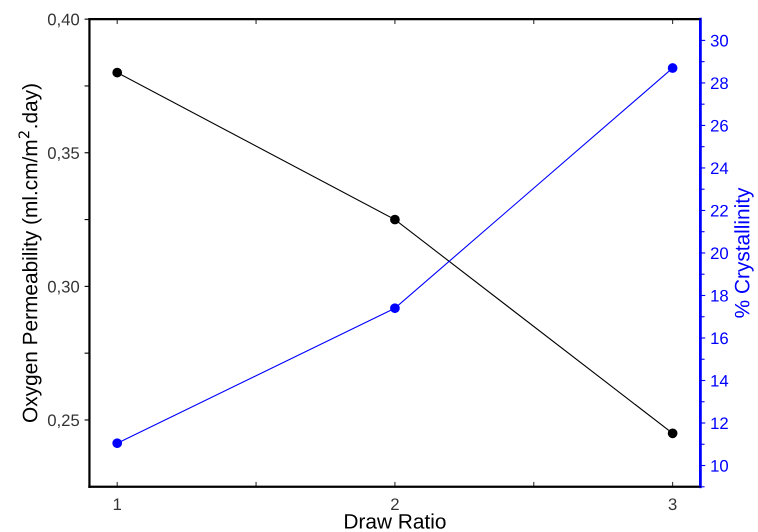 This screenshot has width=758, height=532. I want to click on y-tick-label: 0,25, so click(64, 421).